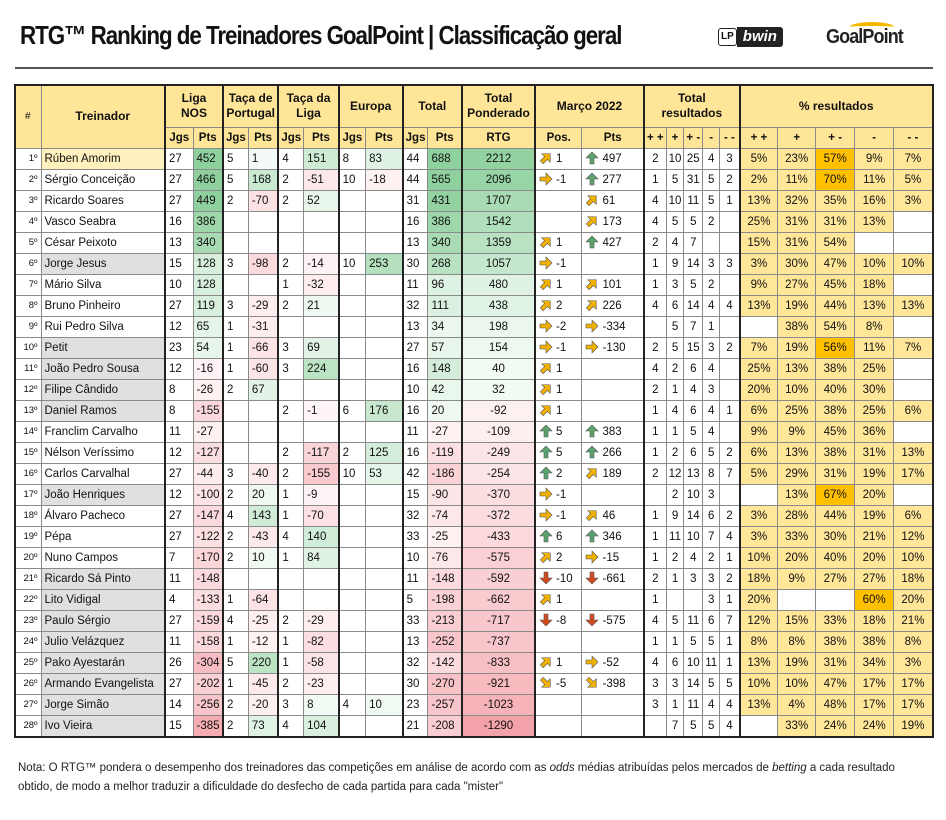 This screenshot has width=946, height=820. Describe the element at coordinates (558, 683) in the screenshot. I see `march-pos-cell: -5` at that location.